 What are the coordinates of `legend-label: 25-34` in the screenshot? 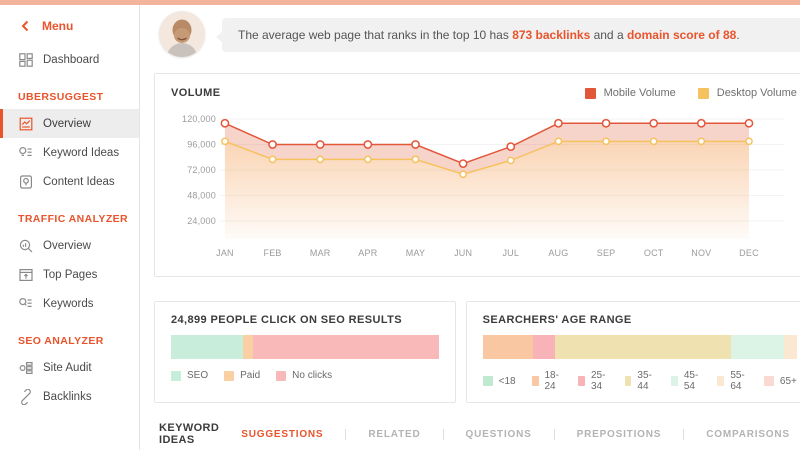 It's located at (598, 381).